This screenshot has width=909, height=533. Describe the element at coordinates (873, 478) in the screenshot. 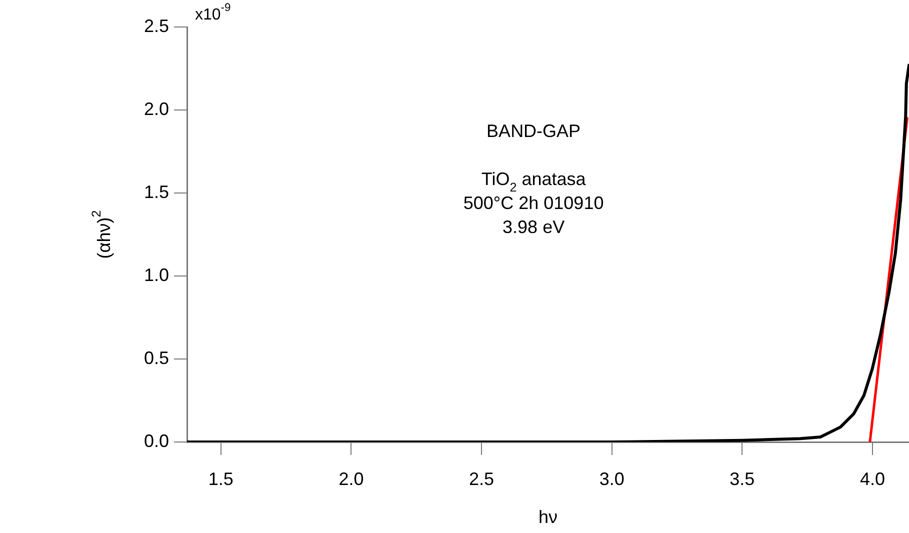

I see `x-tick-label: 4.0` at that location.